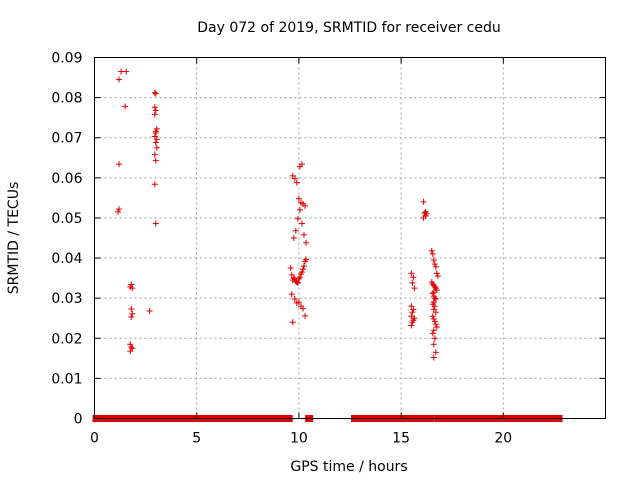  I want to click on x-tick-label: 20, so click(503, 439).